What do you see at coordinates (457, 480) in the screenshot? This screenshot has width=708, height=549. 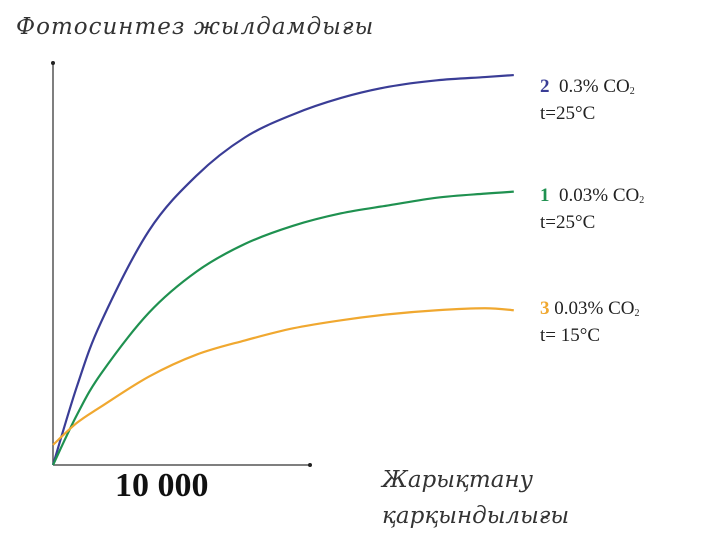 I see `x-axis-title-line1: Жарықтану` at bounding box center [457, 480].